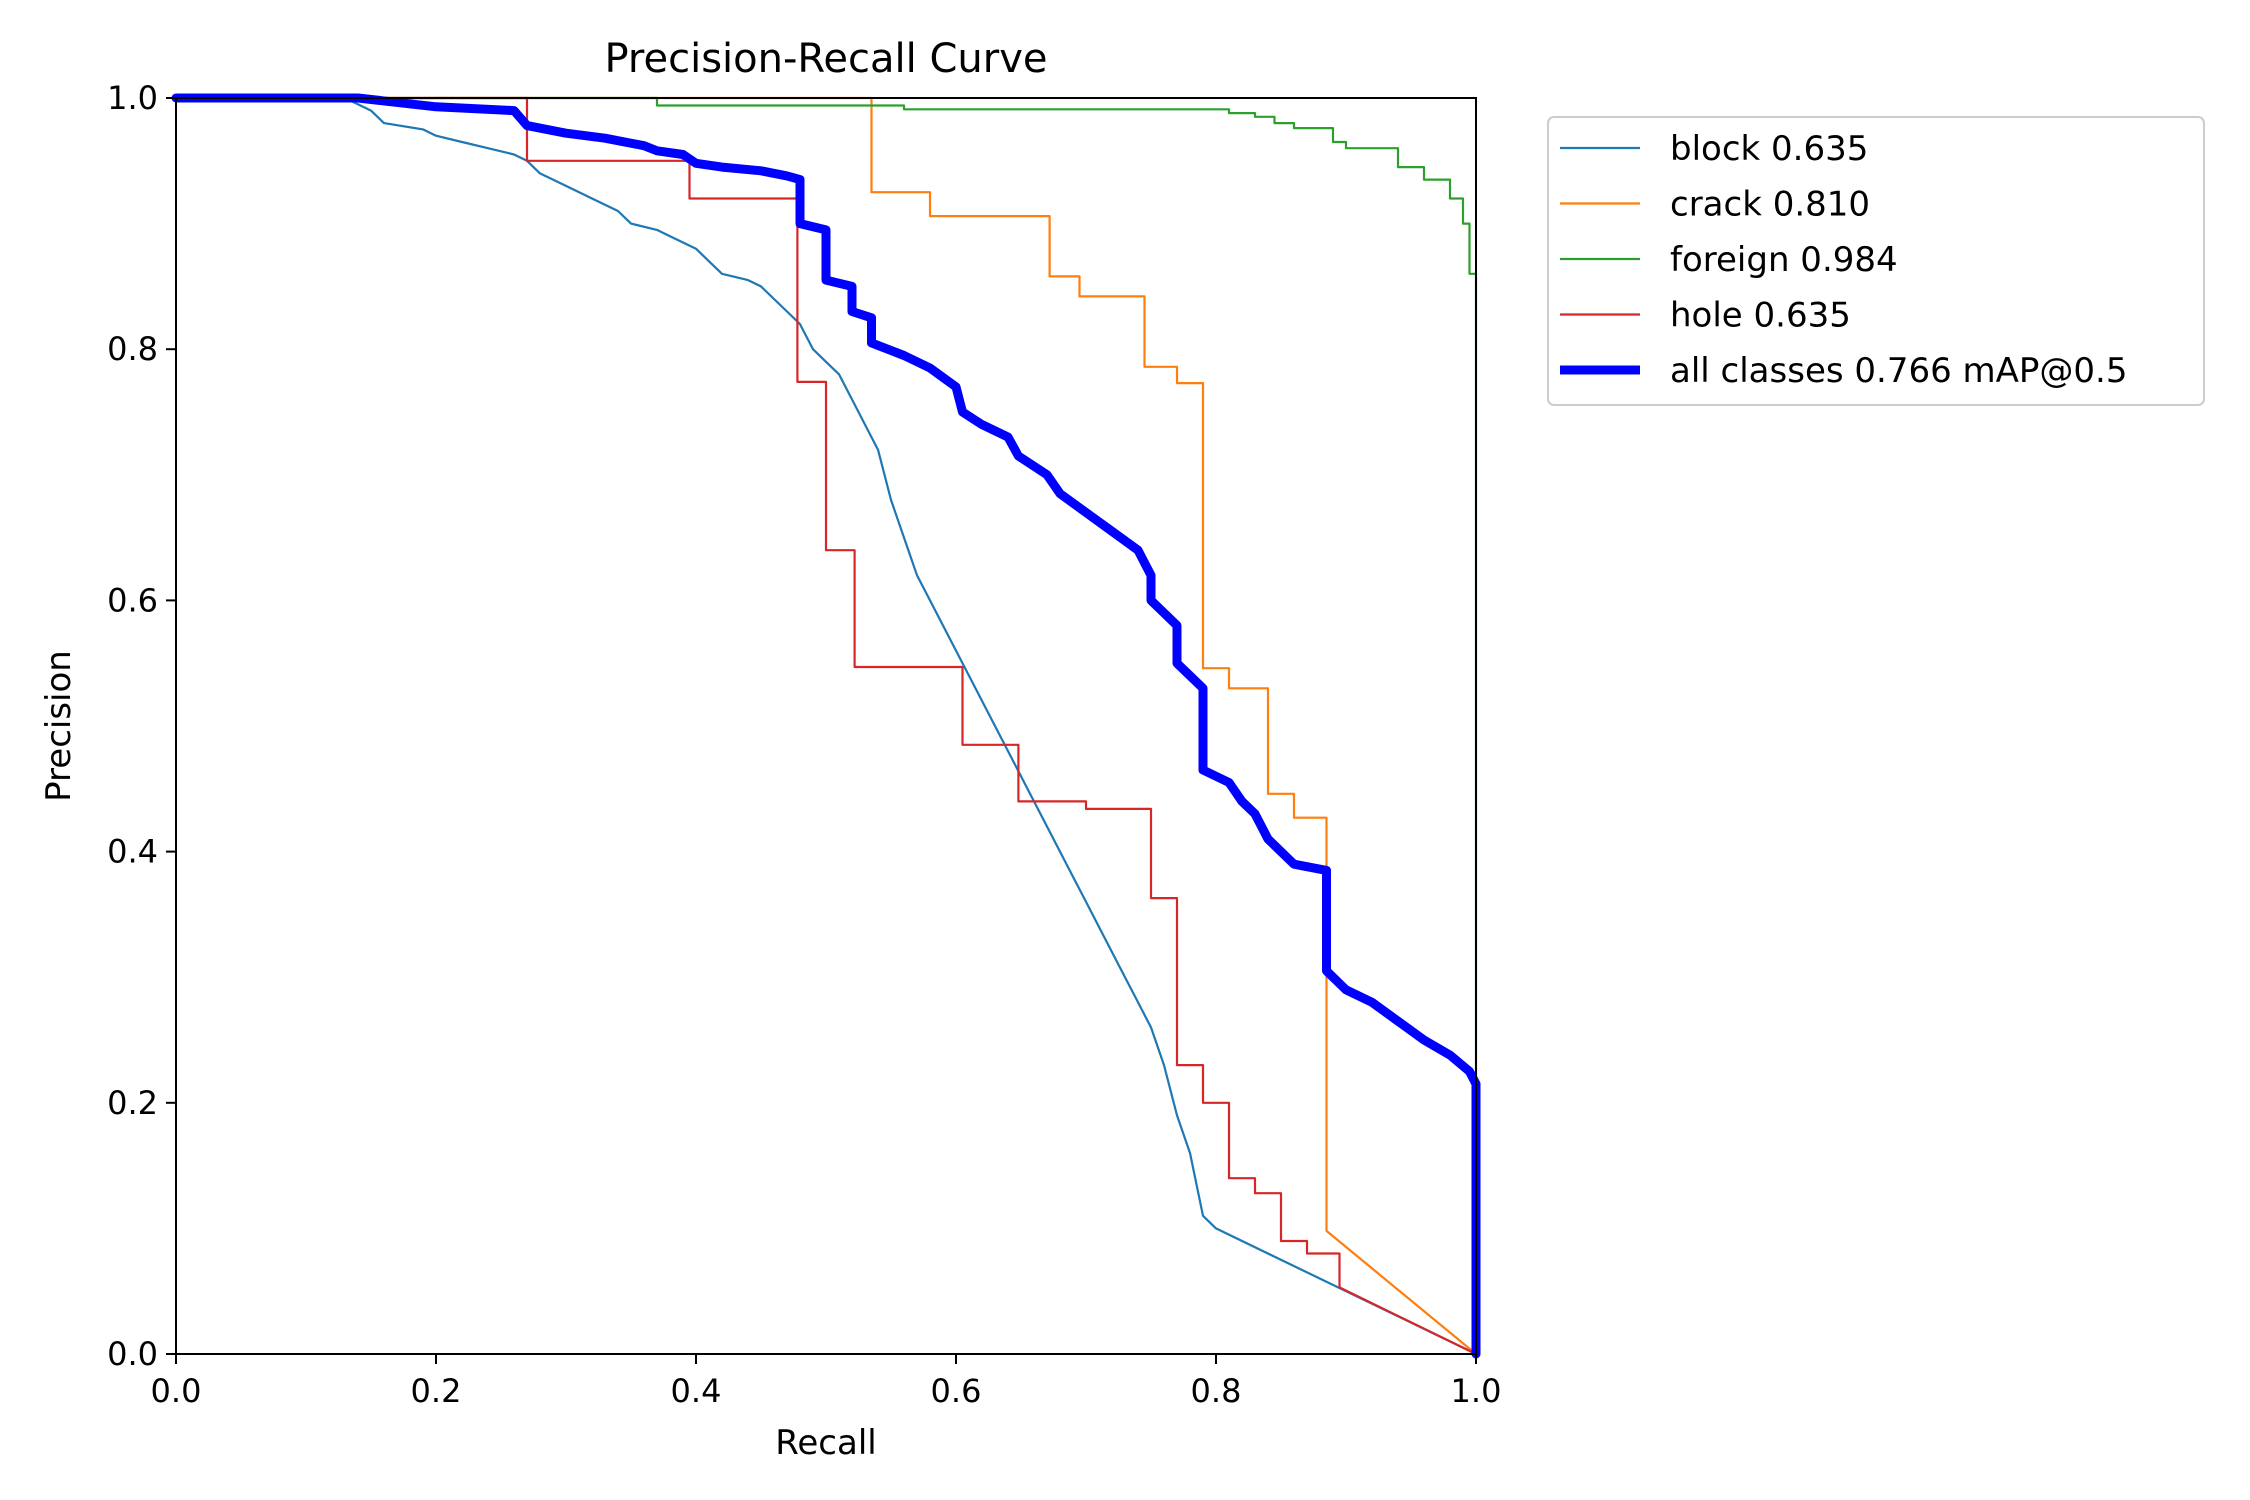 The height and width of the screenshot is (1500, 2250). What do you see at coordinates (1216, 1391) in the screenshot?
I see `x-tick-label: 0.8` at bounding box center [1216, 1391].